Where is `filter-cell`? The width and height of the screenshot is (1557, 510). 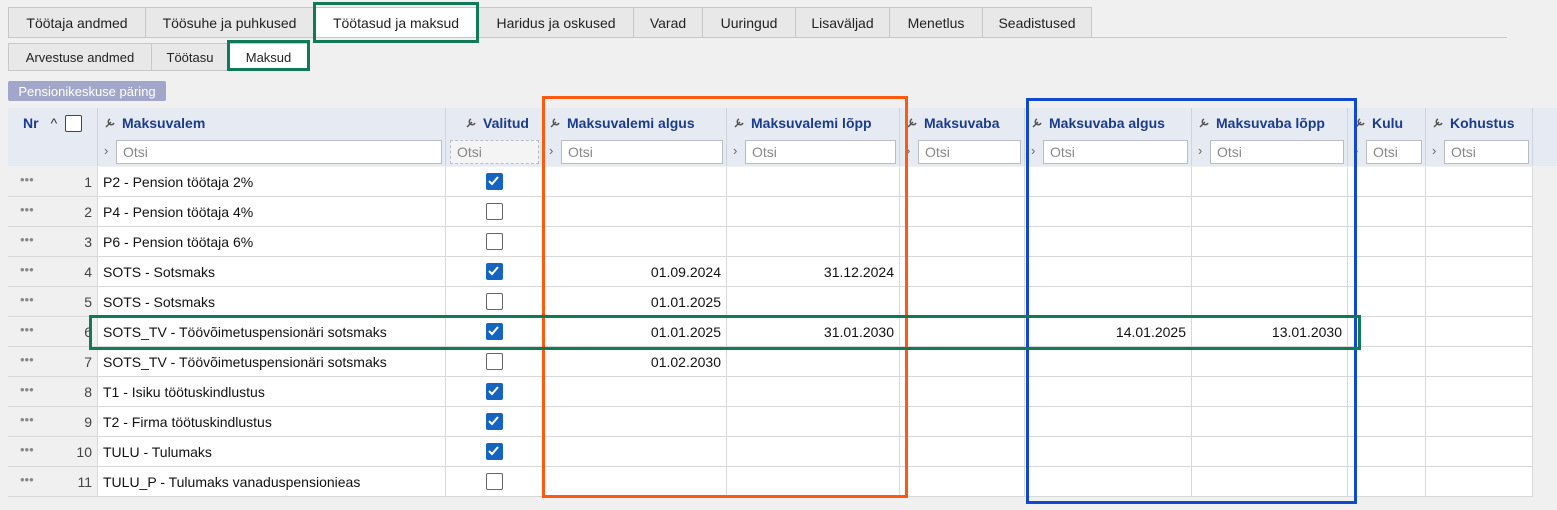 filter-cell is located at coordinates (53, 152).